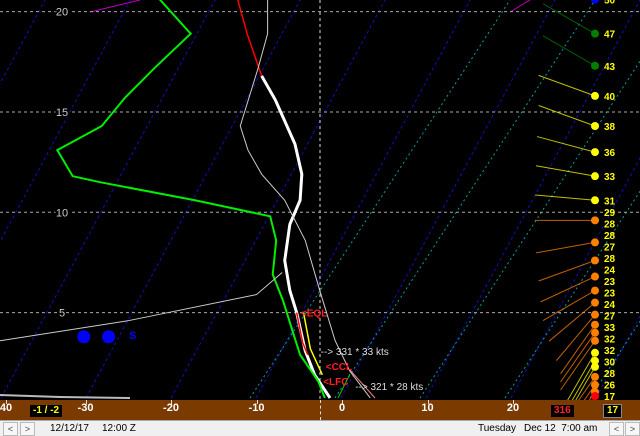 The height and width of the screenshot is (436, 640). I want to click on wind-speed-label: 43, so click(610, 67).